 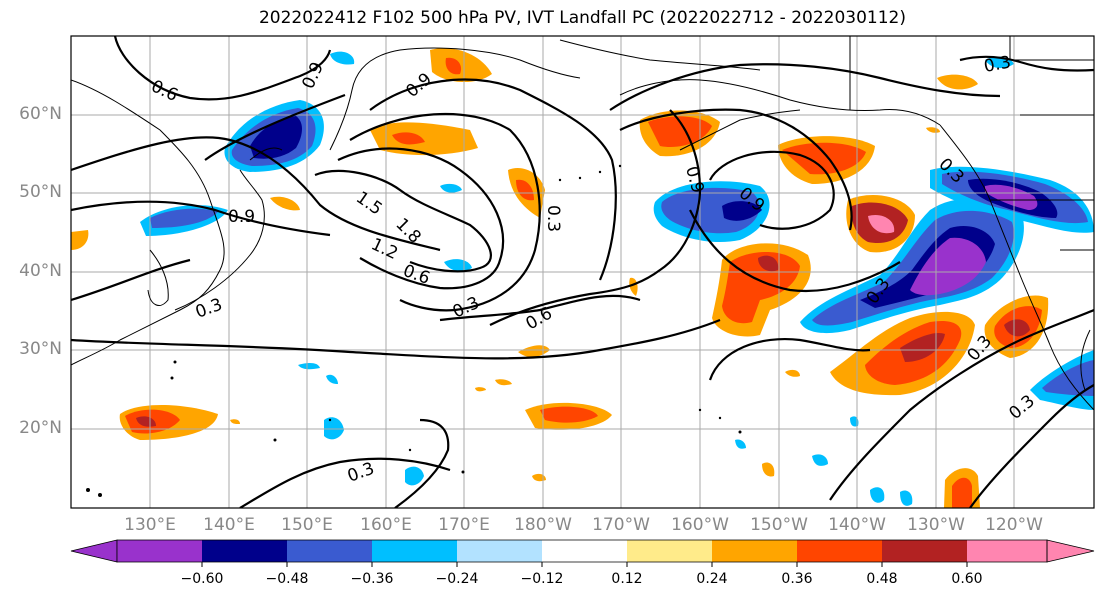 I want to click on colorbar-extend-low, so click(x=94, y=551).